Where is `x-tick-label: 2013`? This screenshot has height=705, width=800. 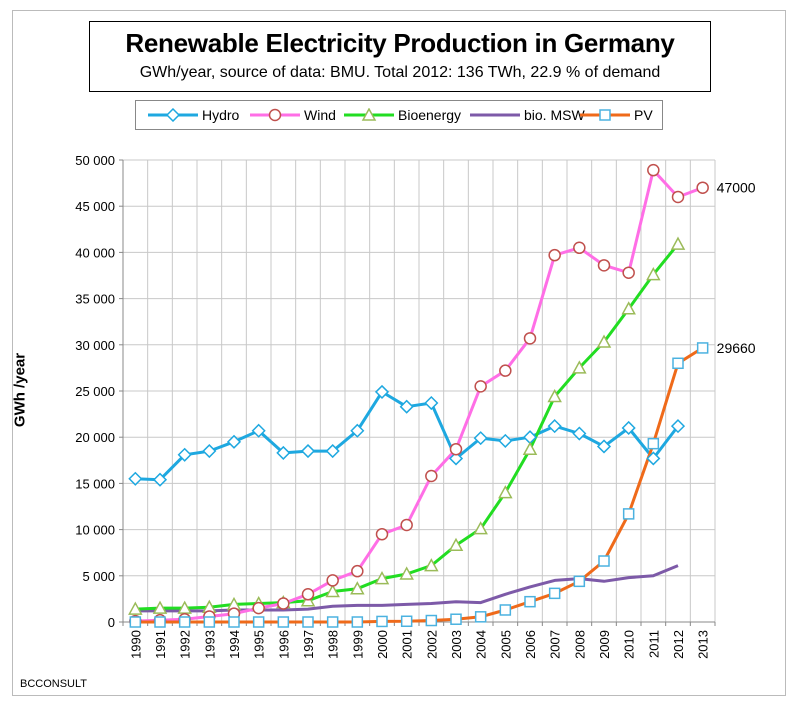 x-tick-label: 2013 is located at coordinates (703, 644).